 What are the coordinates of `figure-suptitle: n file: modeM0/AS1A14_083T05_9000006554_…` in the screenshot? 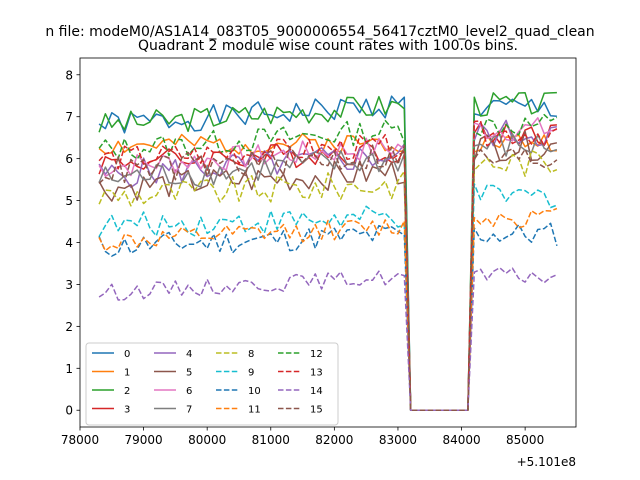 It's located at (319, 32).